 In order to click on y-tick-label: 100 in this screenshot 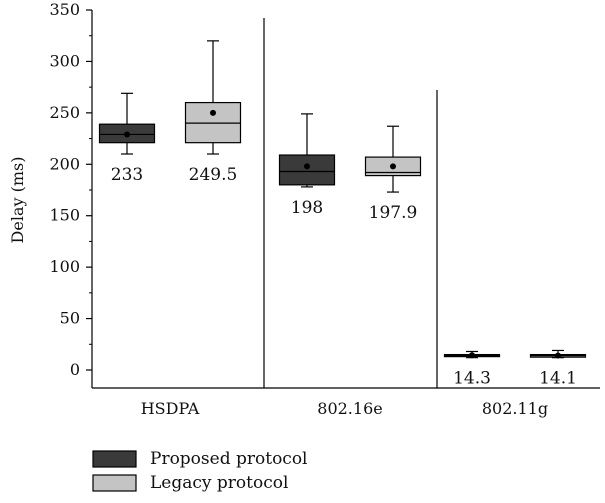, I will do `click(64, 266)`.